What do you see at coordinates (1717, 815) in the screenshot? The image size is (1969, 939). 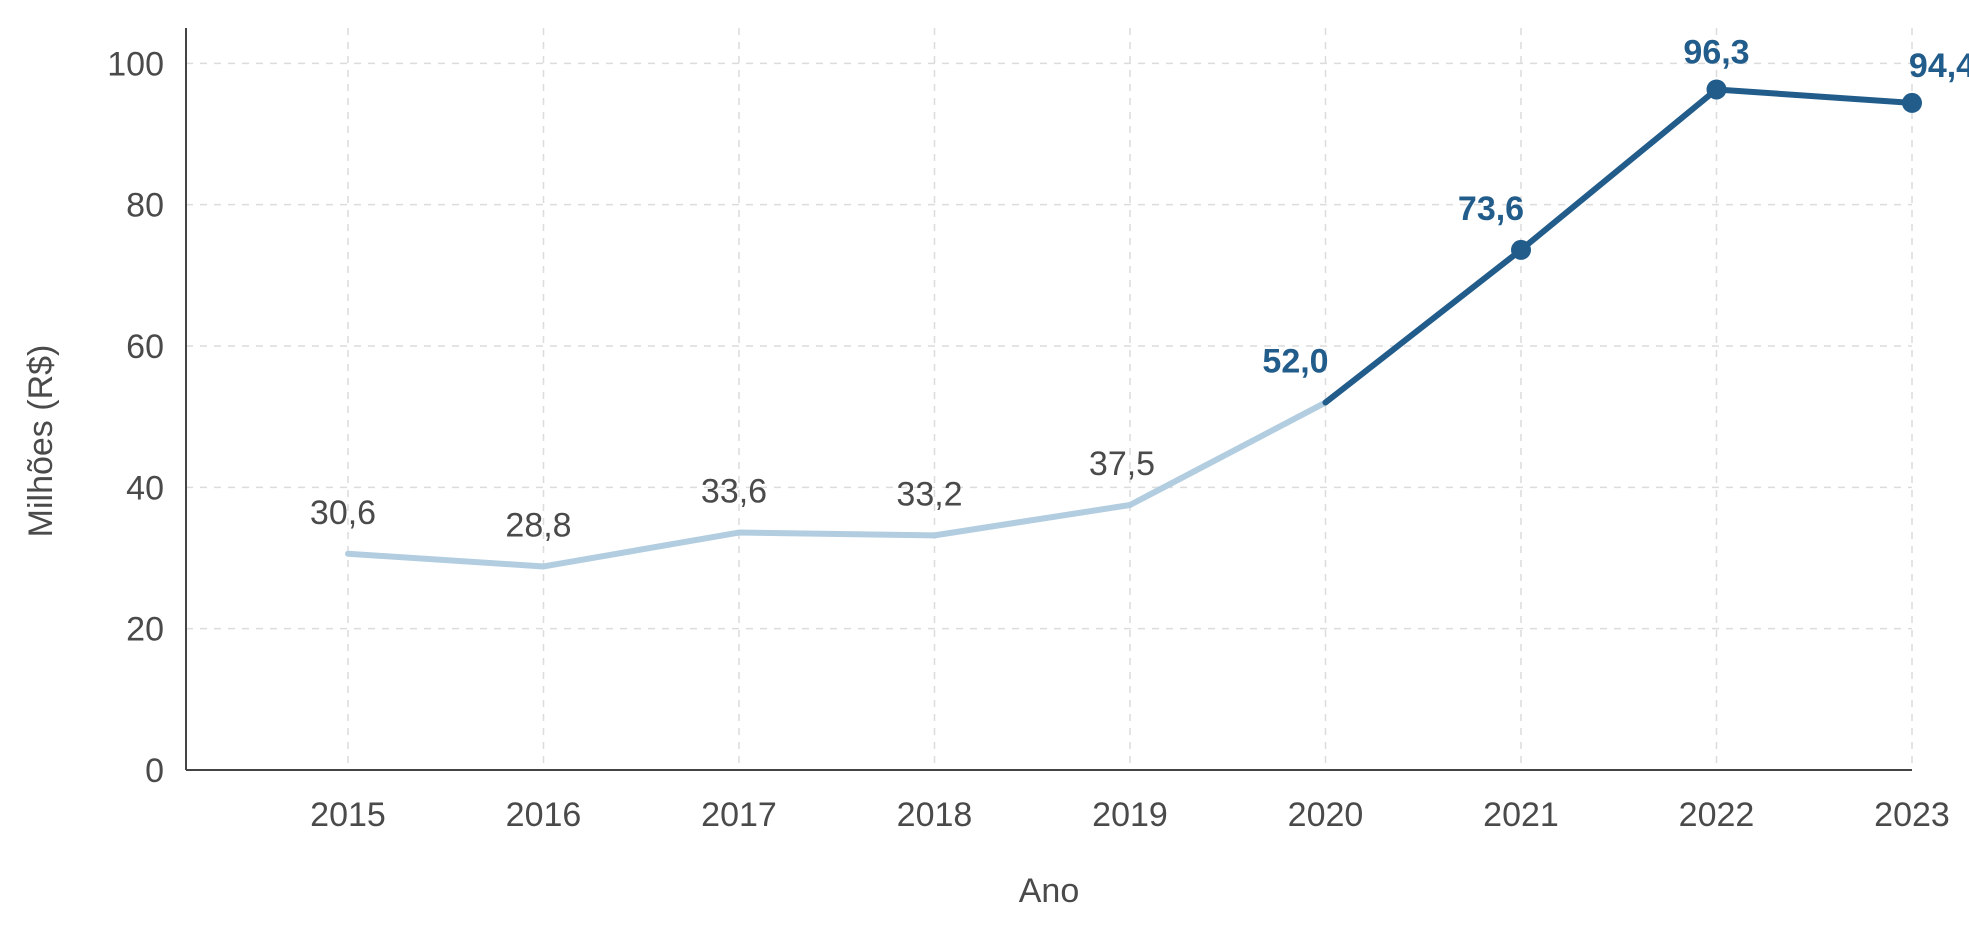 I see `x-tick-label: 2022` at bounding box center [1717, 815].